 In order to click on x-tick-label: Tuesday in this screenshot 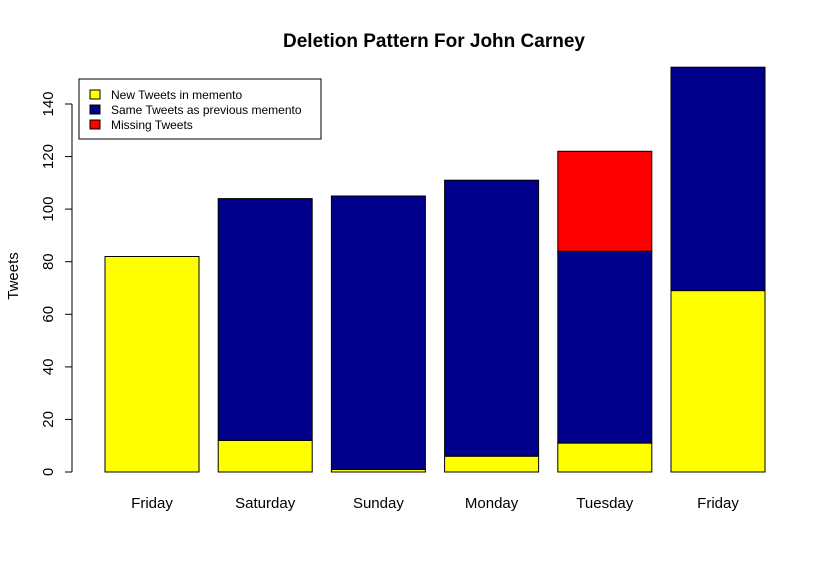, I will do `click(604, 503)`.